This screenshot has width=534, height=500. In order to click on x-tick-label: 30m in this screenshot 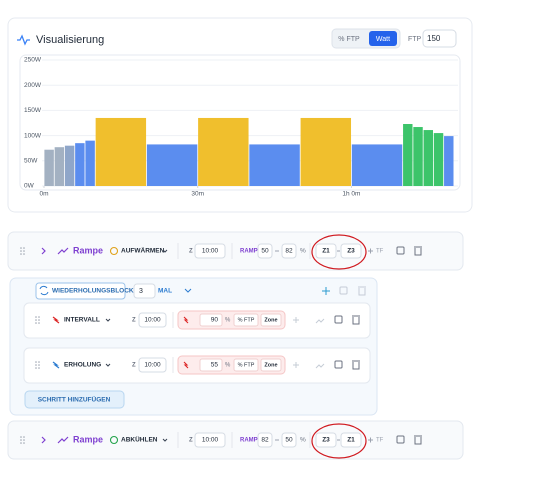, I will do `click(197, 194)`.